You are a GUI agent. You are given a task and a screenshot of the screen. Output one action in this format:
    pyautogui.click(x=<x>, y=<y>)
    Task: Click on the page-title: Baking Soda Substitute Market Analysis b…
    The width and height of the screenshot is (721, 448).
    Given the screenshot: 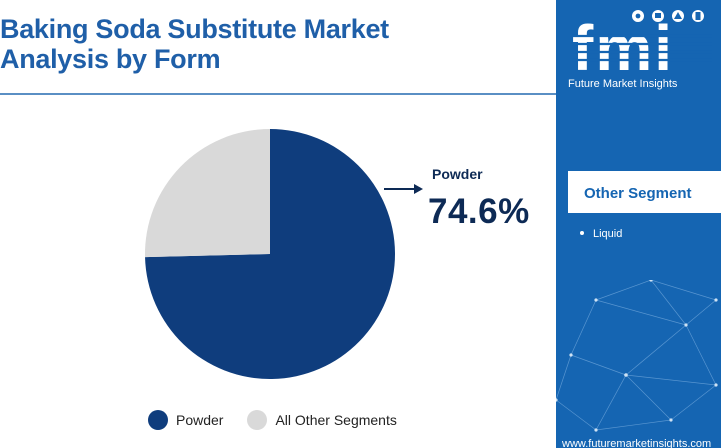 What is the action you would take?
    pyautogui.click(x=270, y=44)
    